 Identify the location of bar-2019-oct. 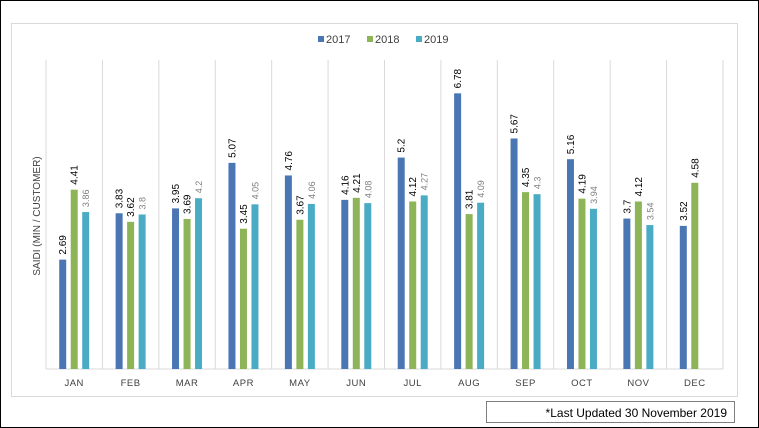
(593, 288).